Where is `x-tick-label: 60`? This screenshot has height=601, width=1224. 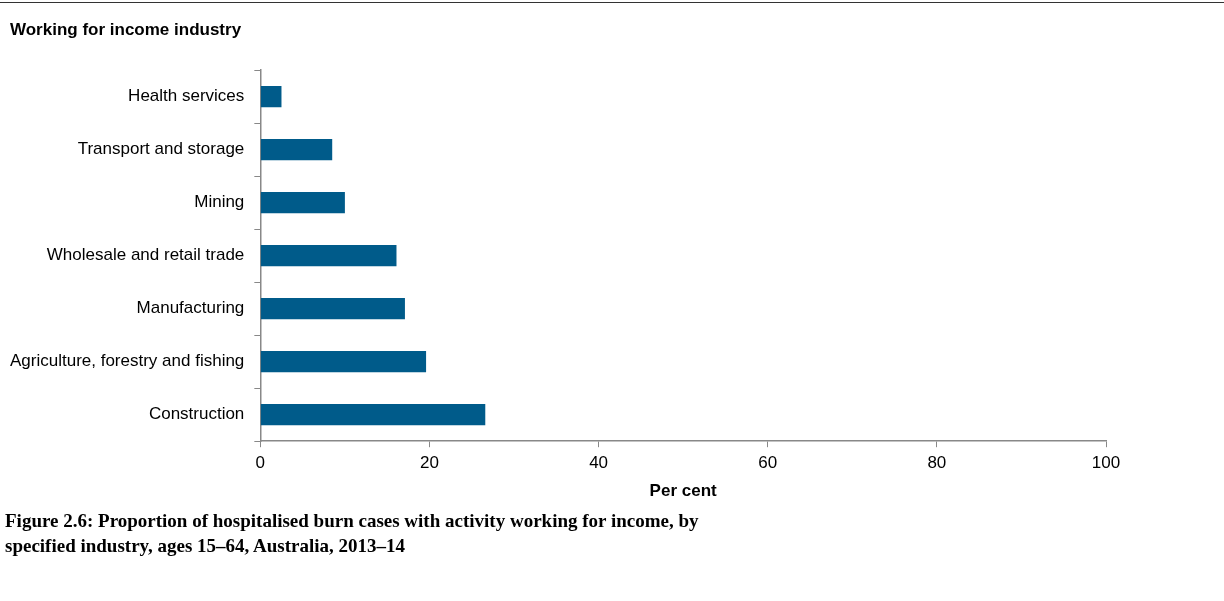
x-tick-label: 60 is located at coordinates (768, 463).